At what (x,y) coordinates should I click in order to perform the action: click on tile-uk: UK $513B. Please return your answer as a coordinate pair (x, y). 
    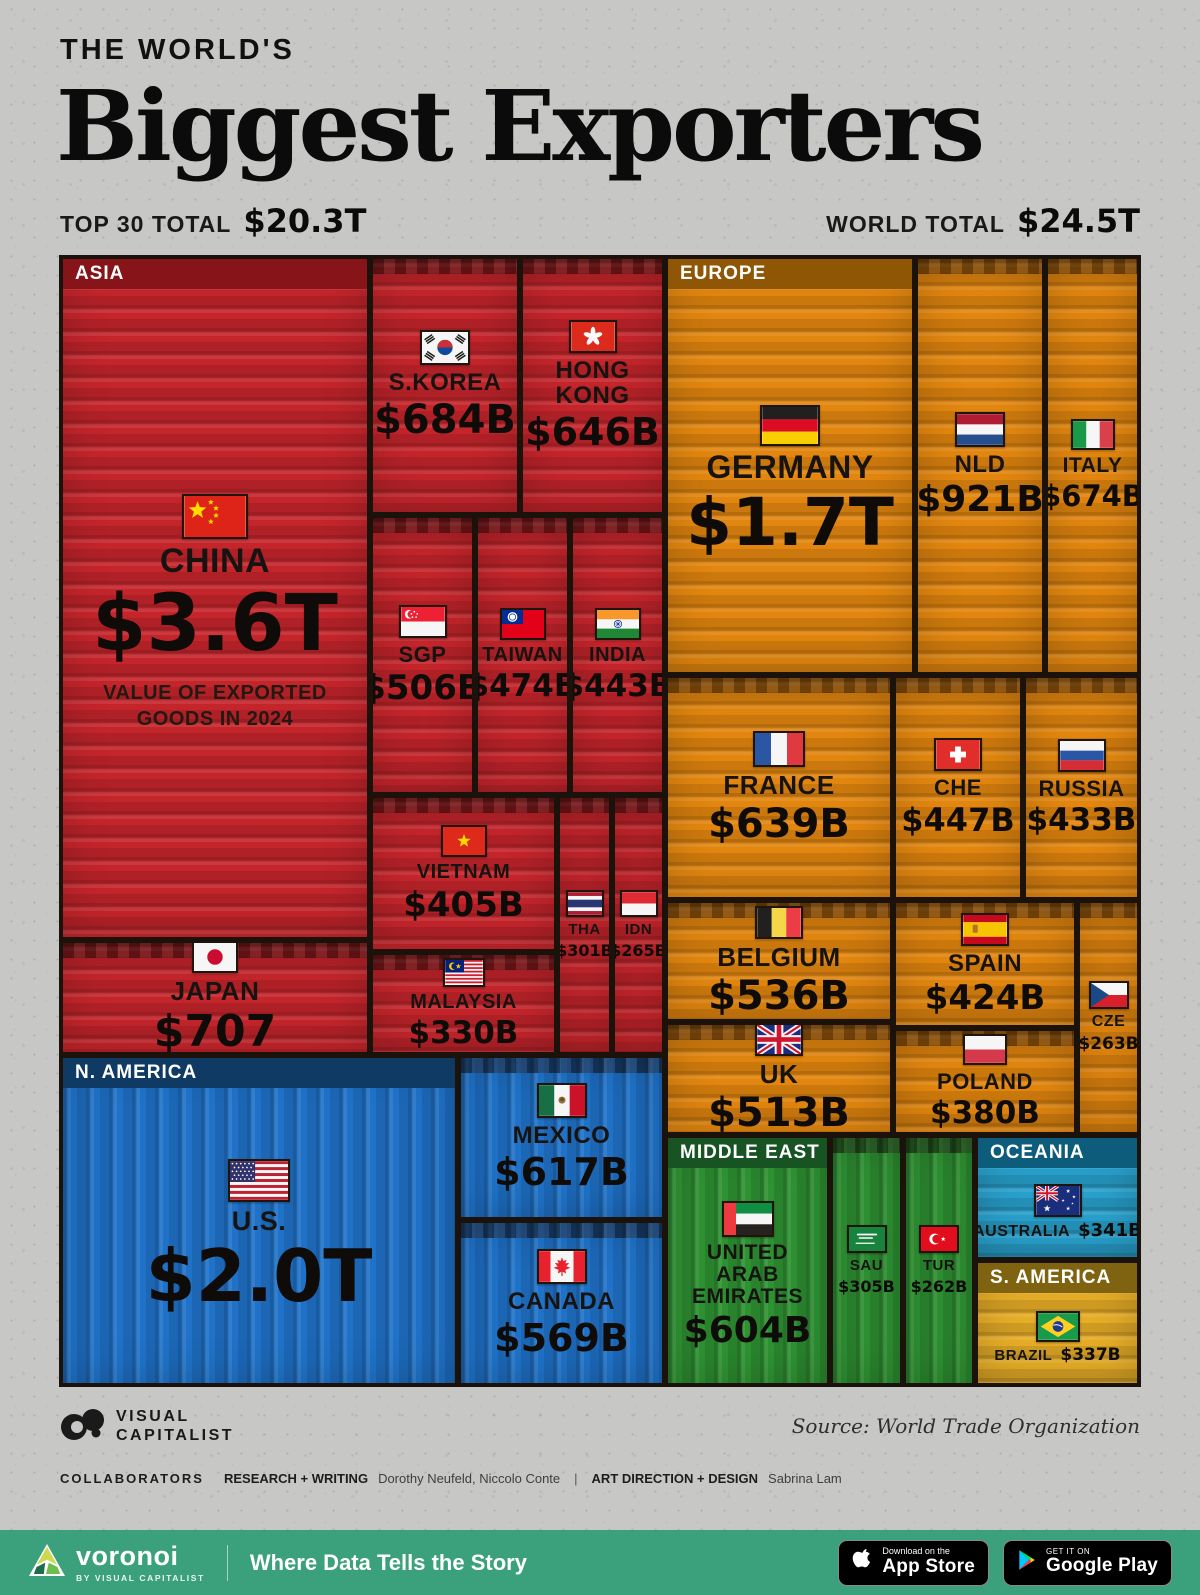
    Looking at the image, I should click on (779, 1078).